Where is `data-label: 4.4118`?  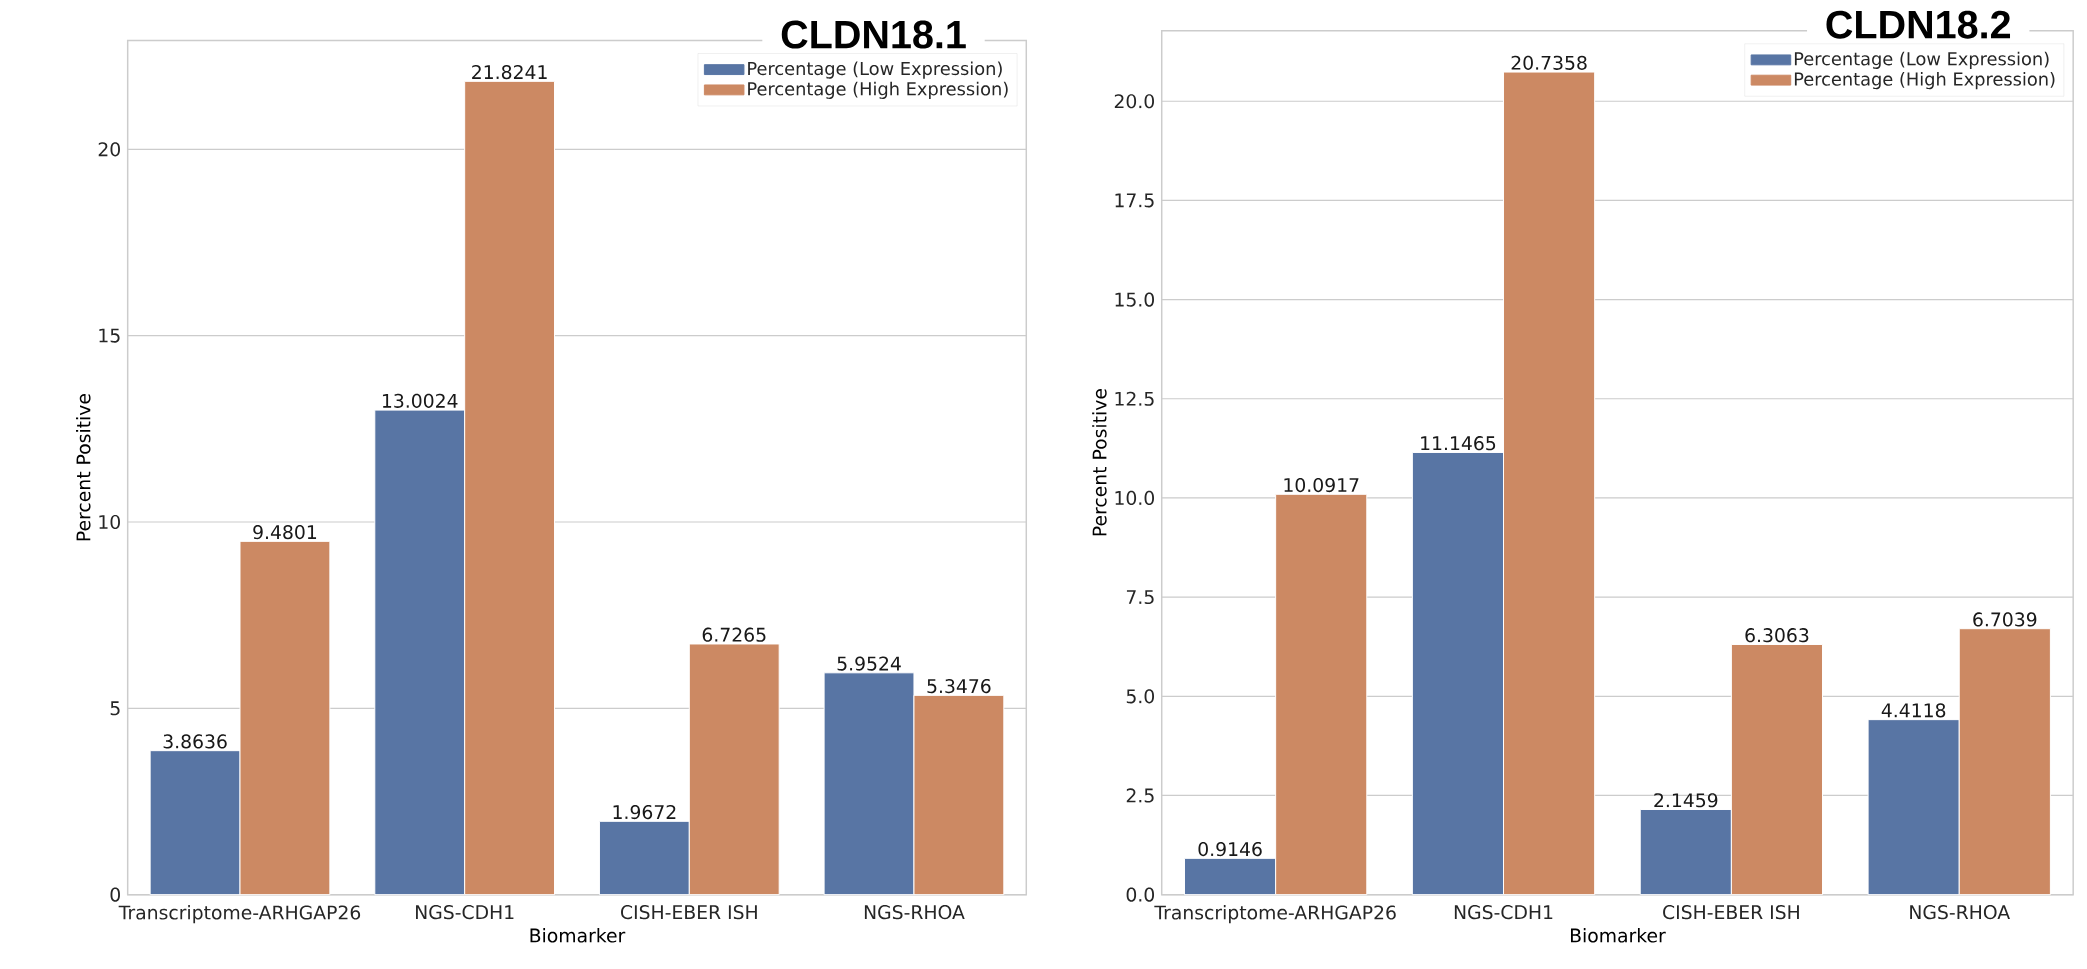 data-label: 4.4118 is located at coordinates (1913, 710).